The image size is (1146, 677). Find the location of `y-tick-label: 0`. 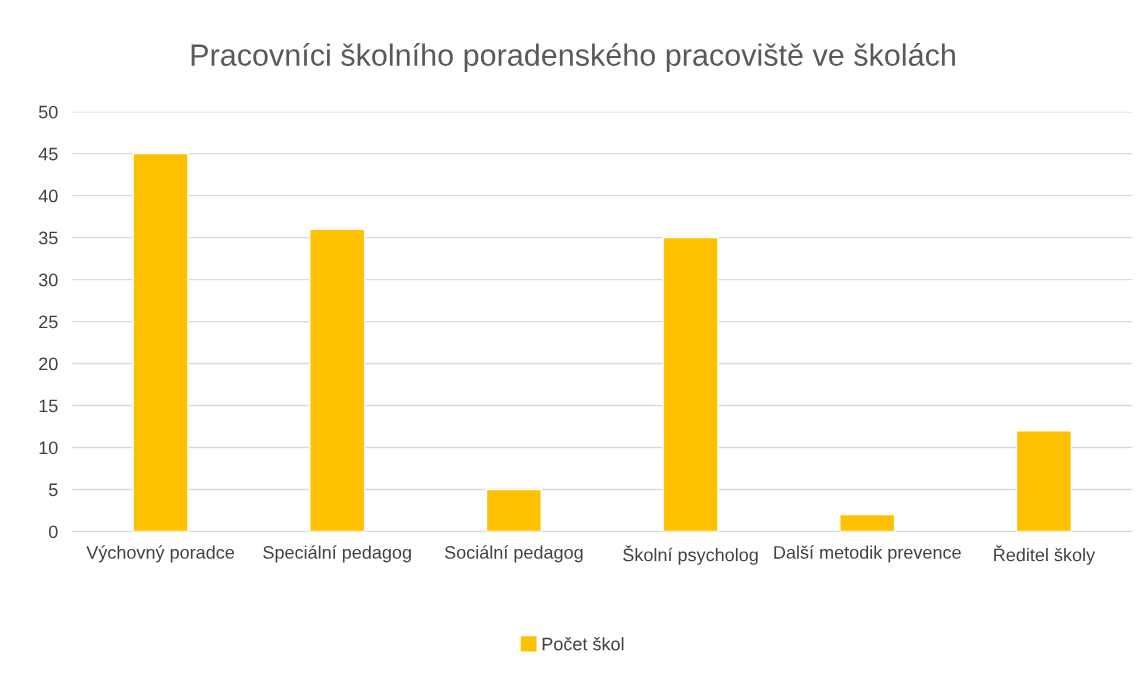

y-tick-label: 0 is located at coordinates (53, 532).